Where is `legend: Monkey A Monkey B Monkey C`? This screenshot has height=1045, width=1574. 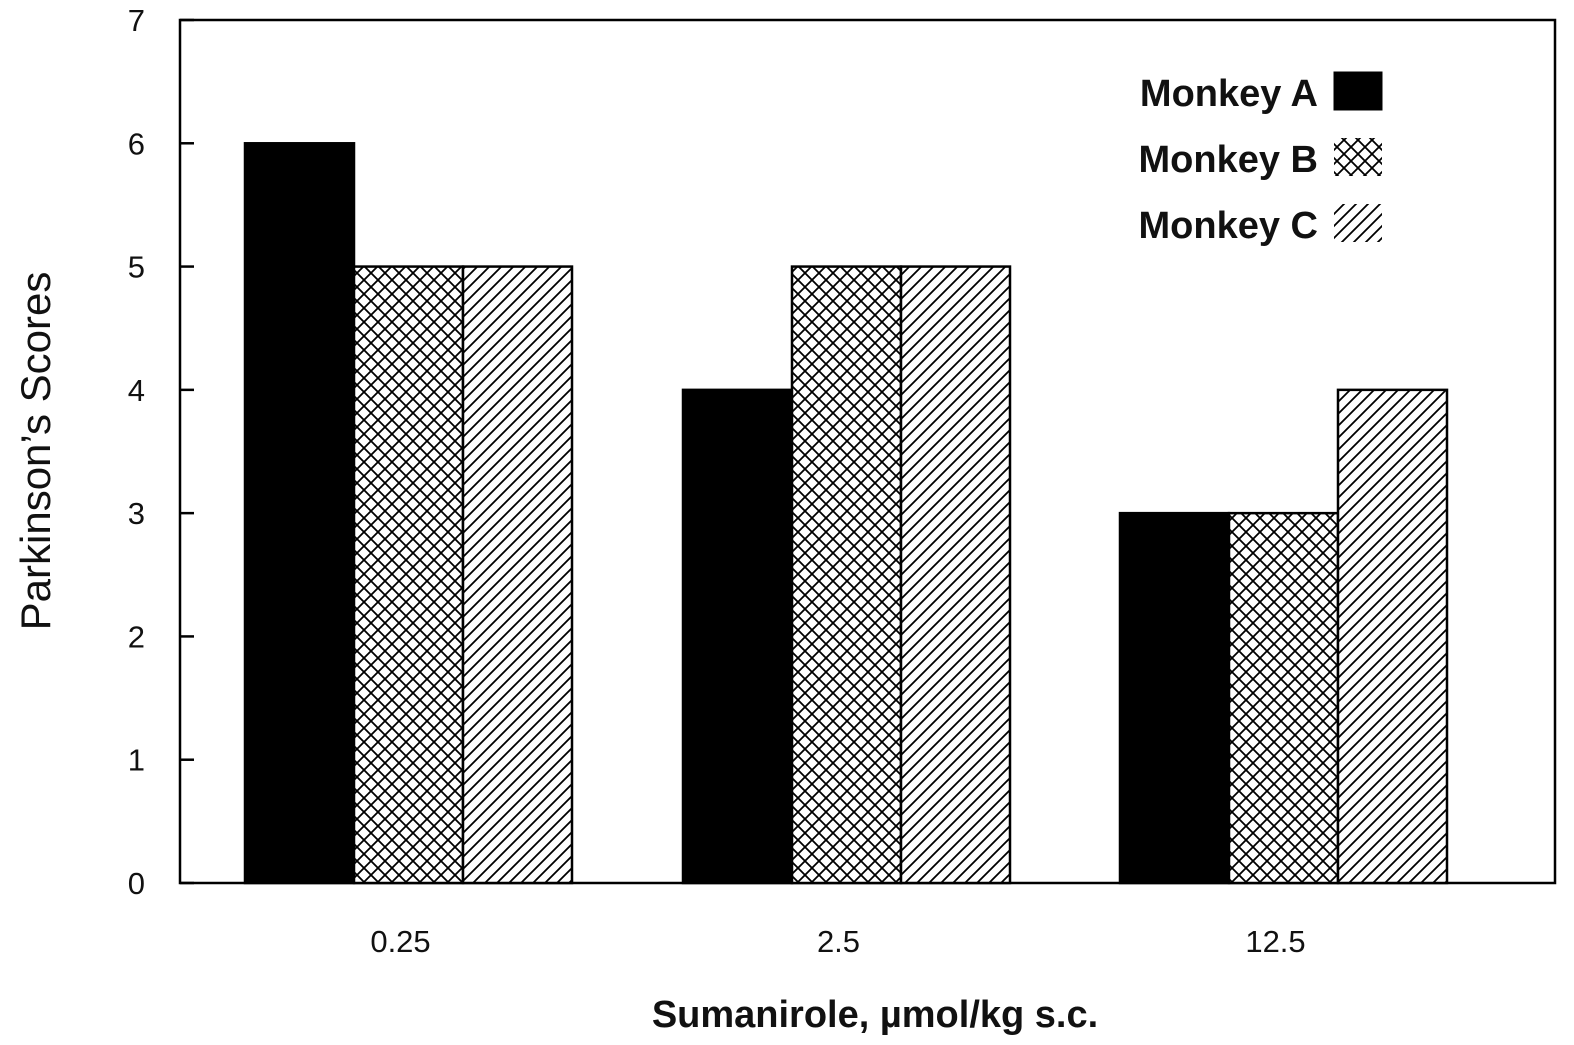 legend: Monkey A Monkey B Monkey C is located at coordinates (1261, 159).